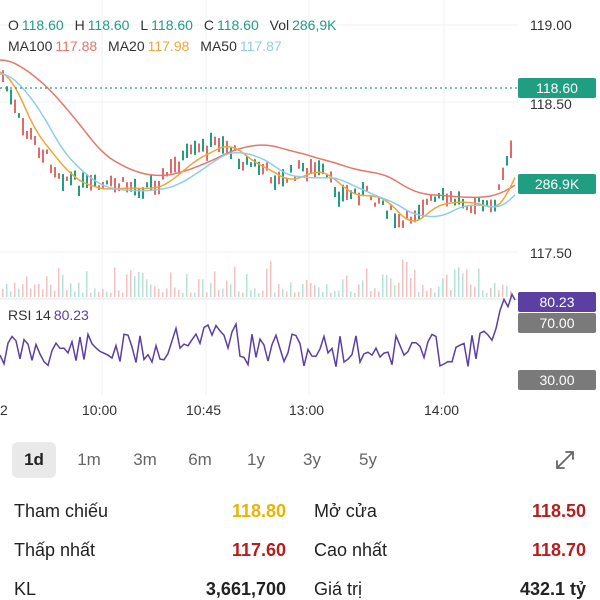 This screenshot has height=600, width=600. Describe the element at coordinates (256, 459) in the screenshot. I see `range-1y-button: 1y` at that location.